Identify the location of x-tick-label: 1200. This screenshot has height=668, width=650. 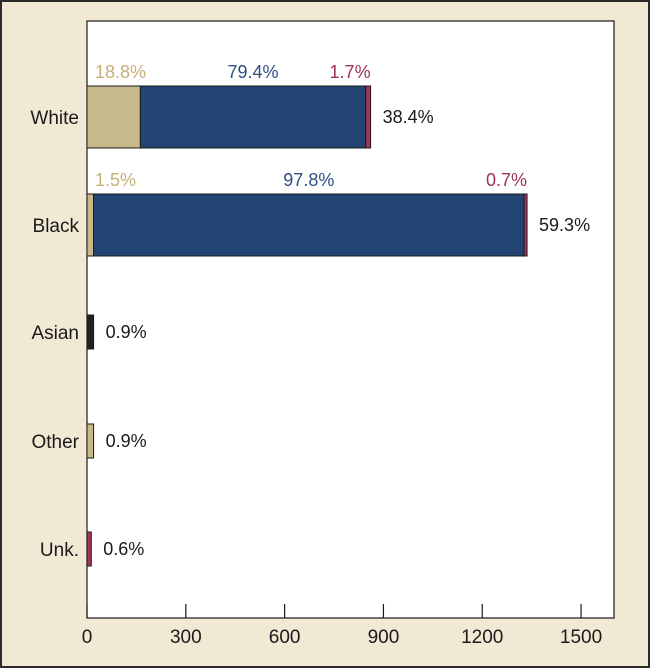
(482, 637).